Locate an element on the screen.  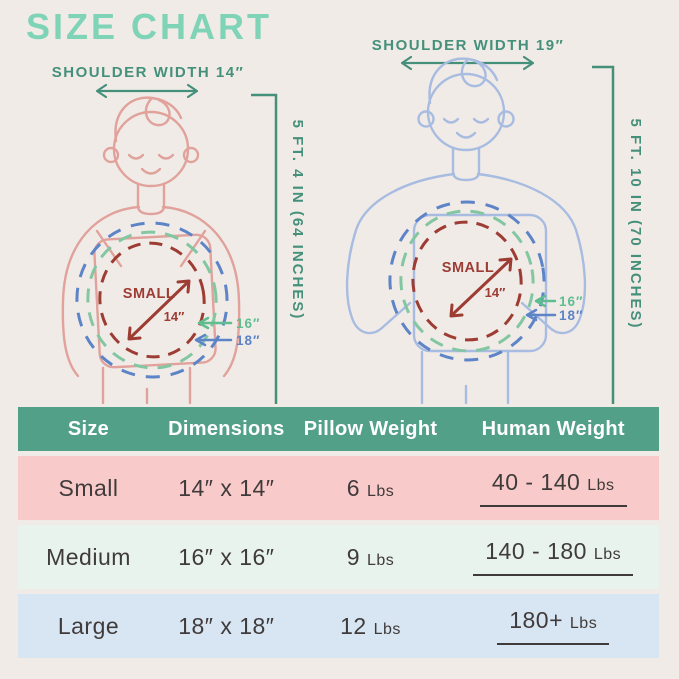
height-label-left: 5 FT. 4 IN (64 INCHES) is located at coordinates (297, 220).